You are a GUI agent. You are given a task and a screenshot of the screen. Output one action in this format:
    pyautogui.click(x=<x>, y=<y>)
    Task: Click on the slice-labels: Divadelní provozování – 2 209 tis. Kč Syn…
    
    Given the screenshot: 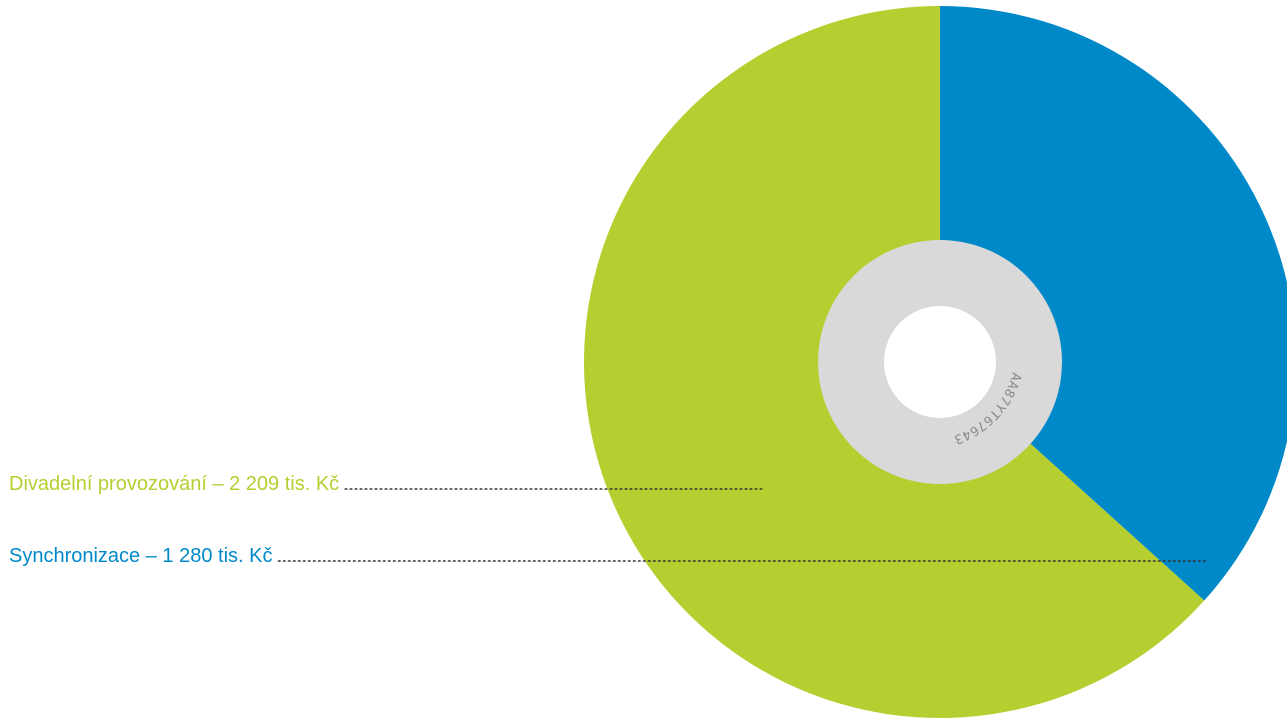 What is the action you would take?
    pyautogui.click(x=174, y=520)
    